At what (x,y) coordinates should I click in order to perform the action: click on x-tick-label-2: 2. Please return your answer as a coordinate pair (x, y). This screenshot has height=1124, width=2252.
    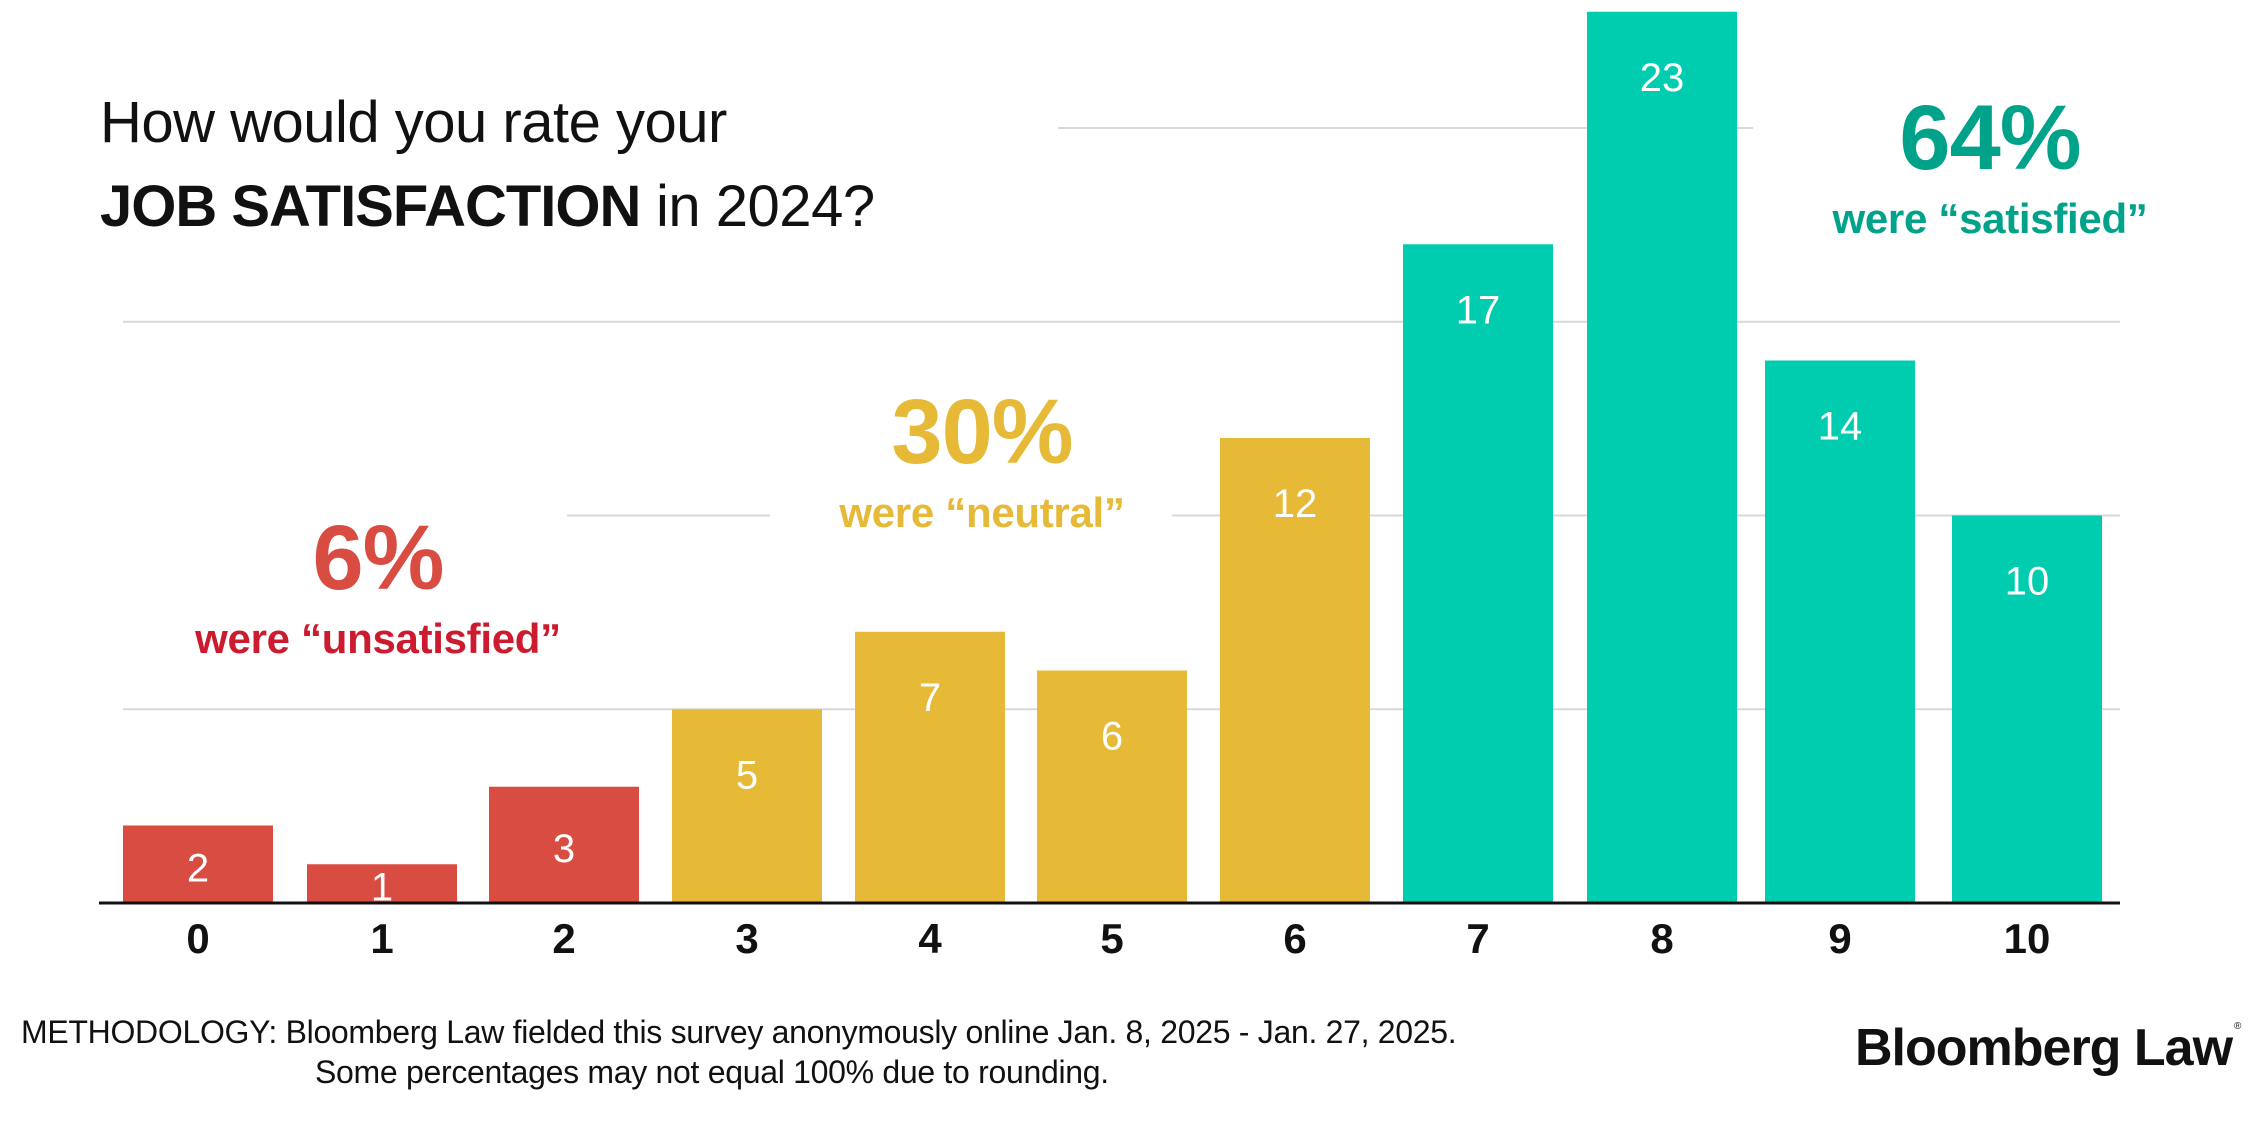
    Looking at the image, I should click on (563, 938).